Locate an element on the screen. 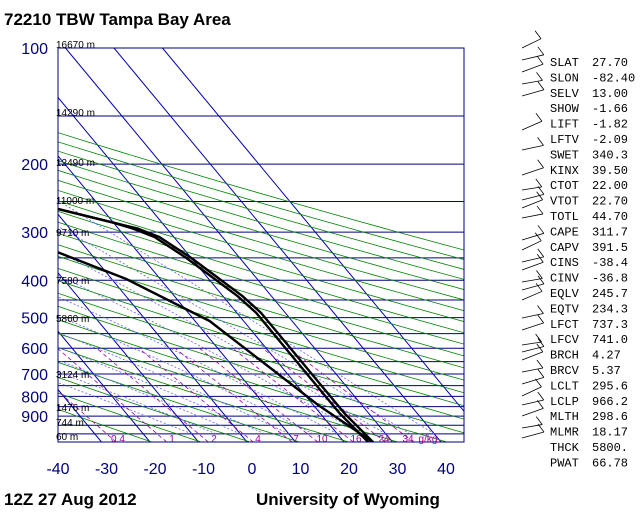 This screenshot has width=640, height=512. index-name: TOTL is located at coordinates (564, 217).